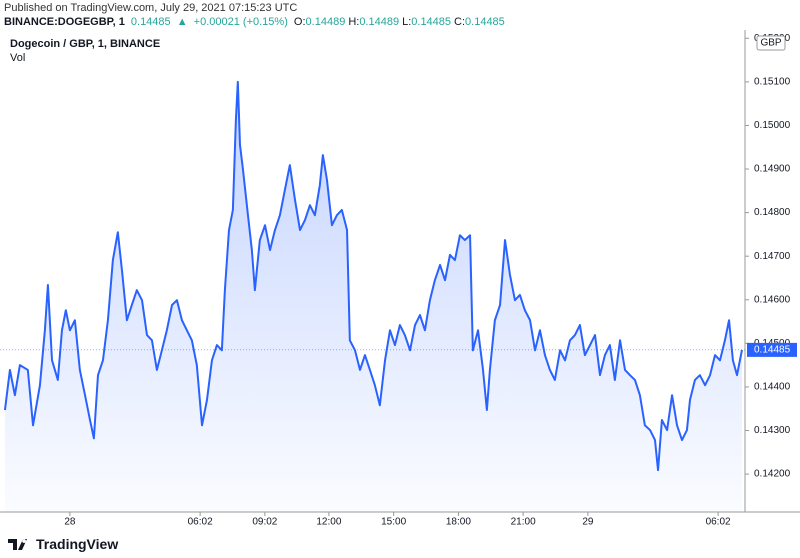 The height and width of the screenshot is (558, 800). I want to click on ohlc-label: O:, so click(299, 22).